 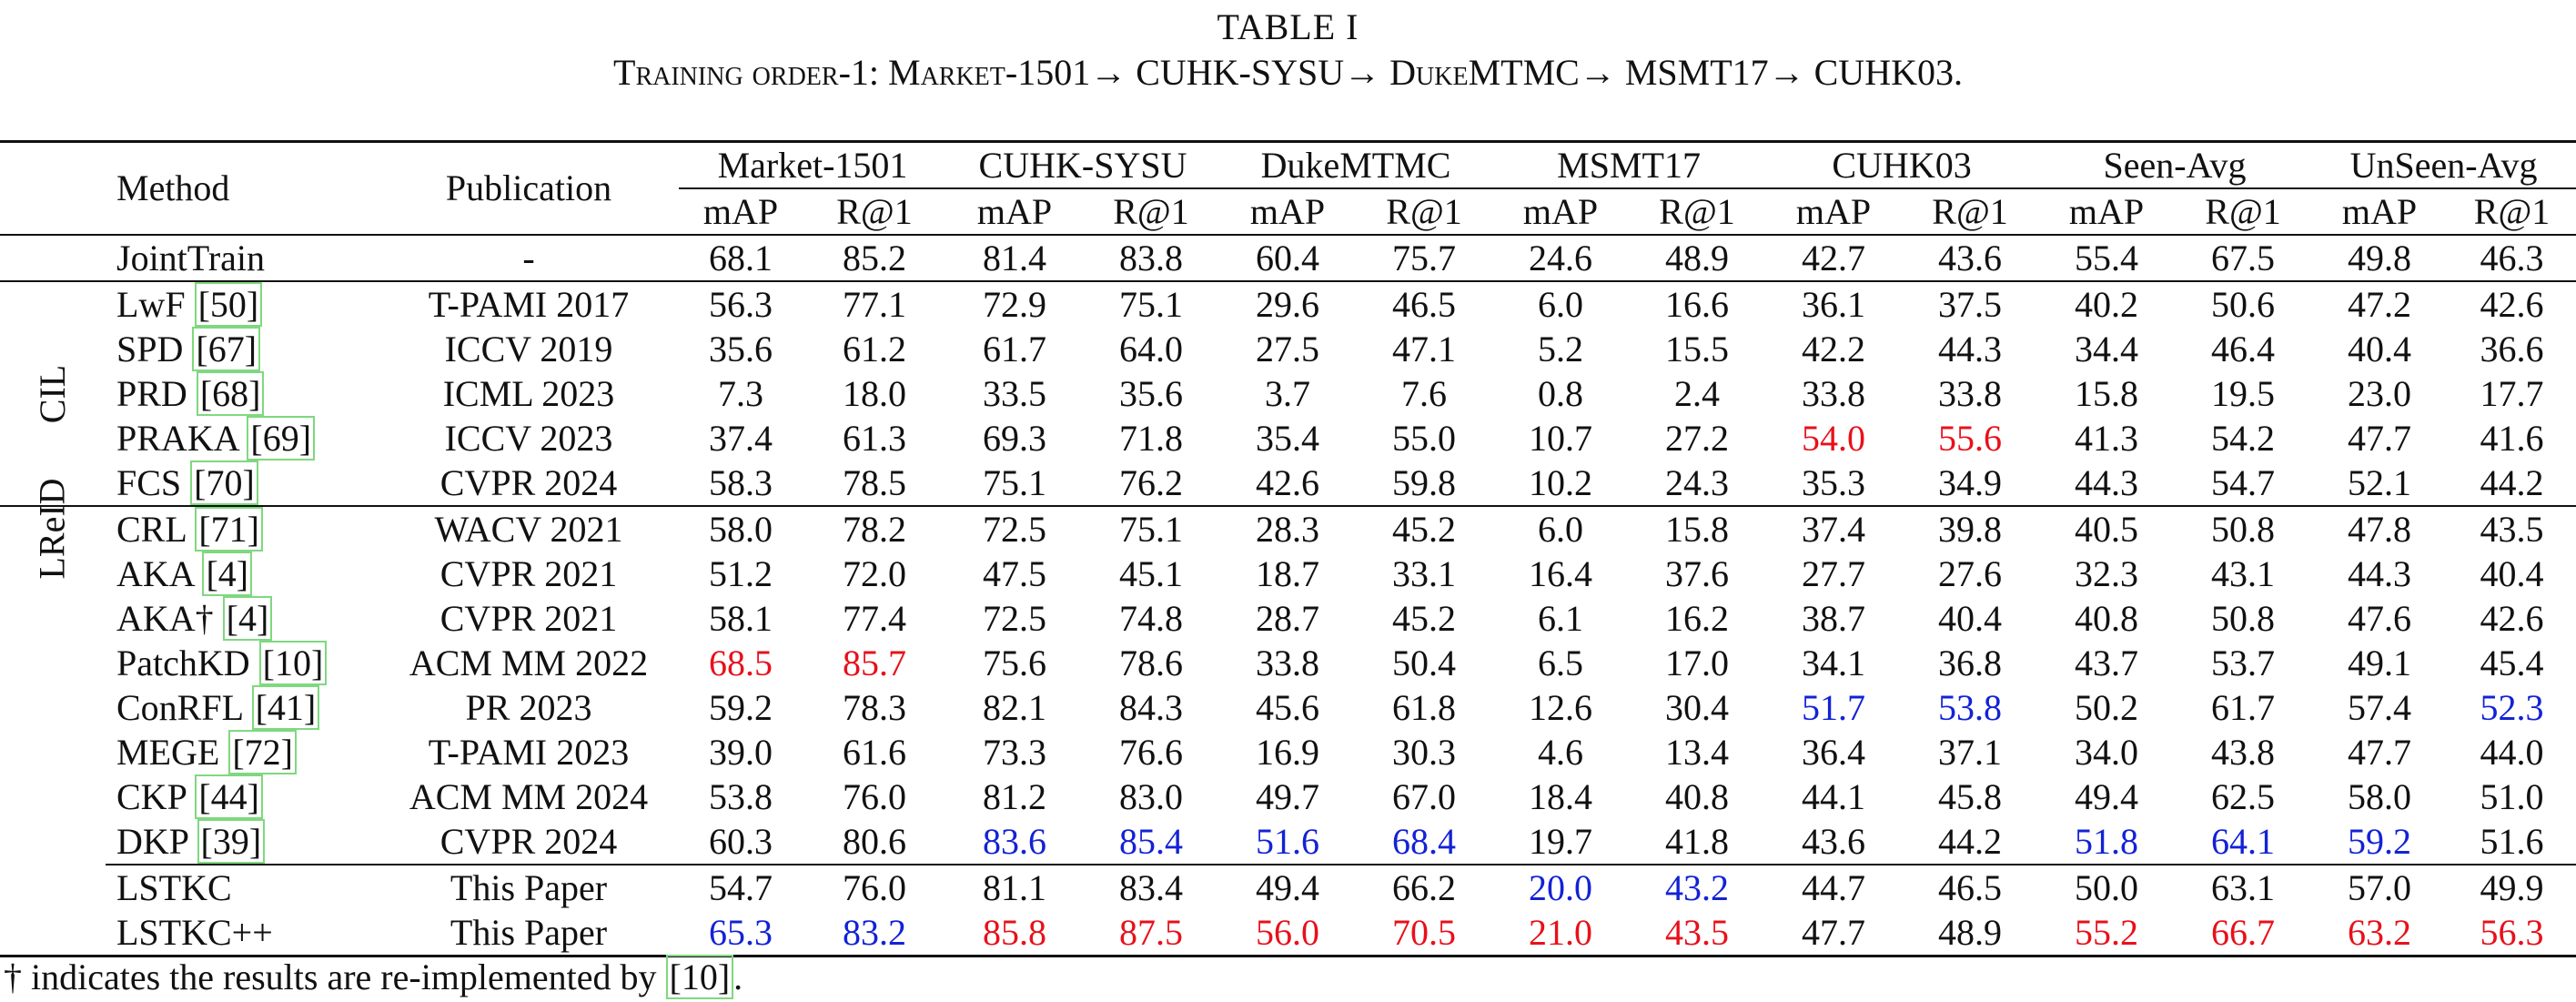 I want to click on value-cell: 83.4, so click(x=1151, y=887).